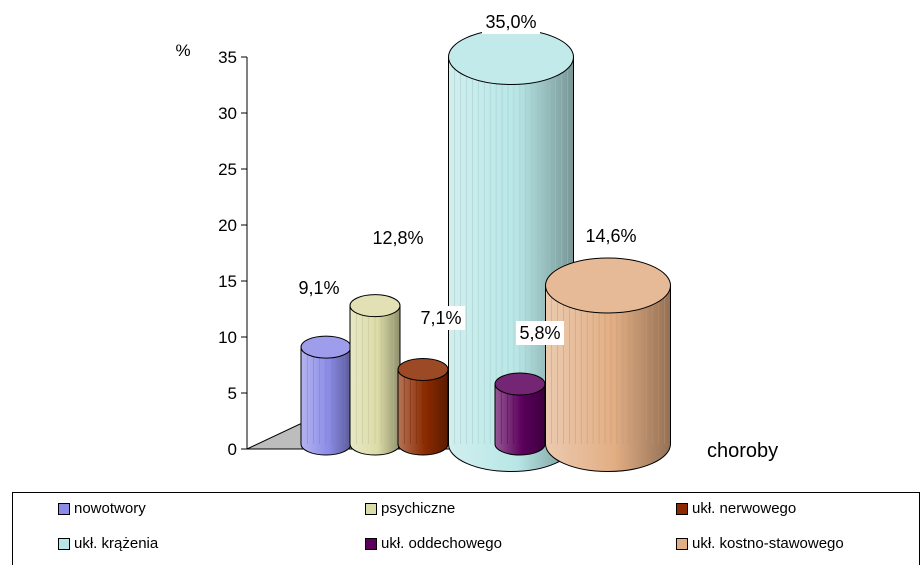 Image resolution: width=924 pixels, height=565 pixels. I want to click on legend-item: ukł. oddechowego, so click(433, 543).